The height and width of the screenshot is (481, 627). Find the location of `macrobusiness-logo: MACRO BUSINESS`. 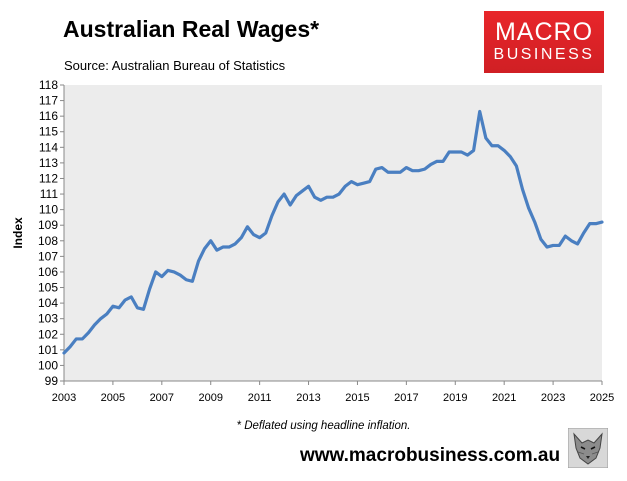

macrobusiness-logo: MACRO BUSINESS is located at coordinates (544, 42).